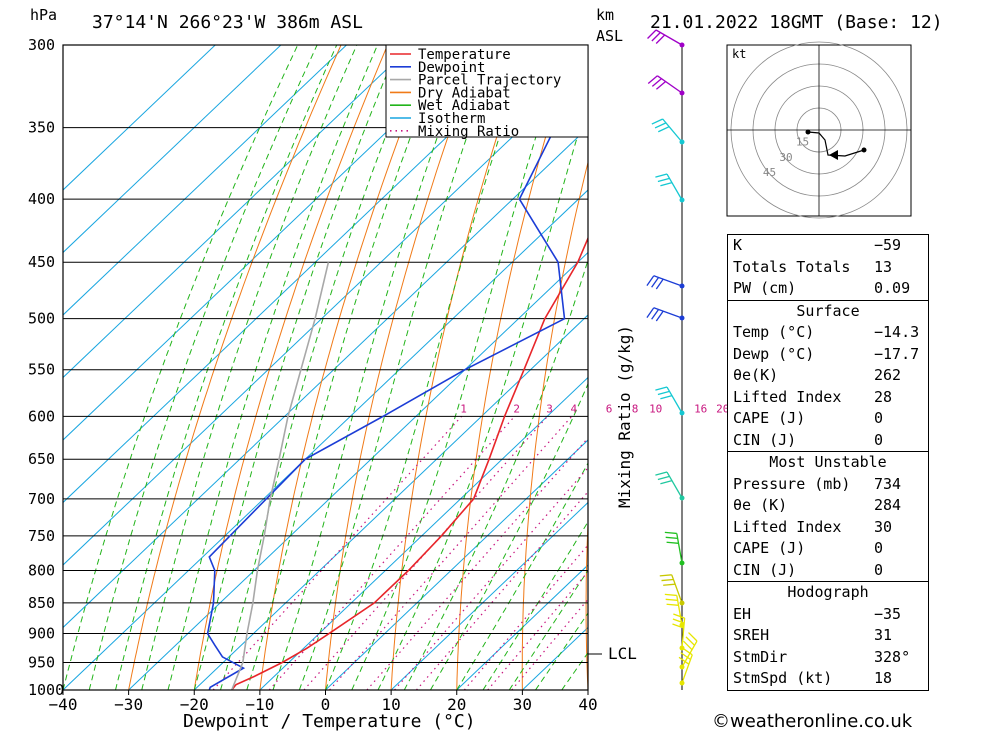 Image resolution: width=1000 pixels, height=733 pixels. What do you see at coordinates (812, 721) in the screenshot?
I see `credit-text: ©weatheronline.co.uk` at bounding box center [812, 721].